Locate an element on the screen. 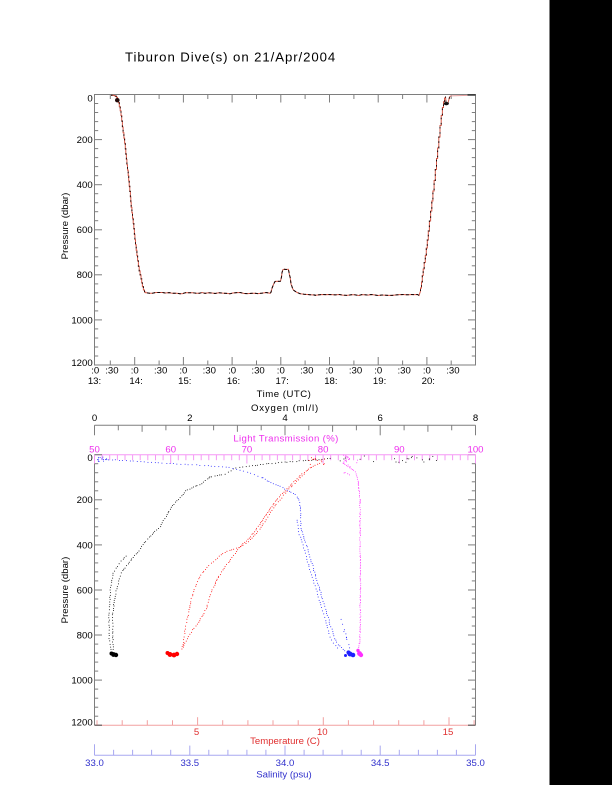  svg-text: 15 is located at coordinates (448, 732).